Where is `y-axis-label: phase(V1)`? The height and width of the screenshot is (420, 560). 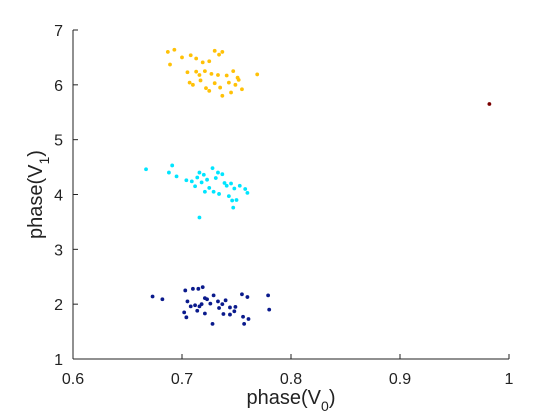 y-axis-label: phase(V1) is located at coordinates (38, 194).